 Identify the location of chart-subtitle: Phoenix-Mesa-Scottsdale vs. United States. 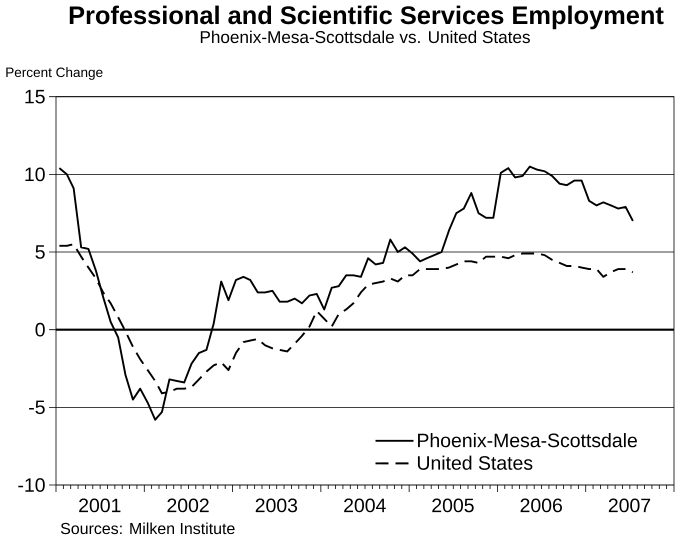
(365, 37).